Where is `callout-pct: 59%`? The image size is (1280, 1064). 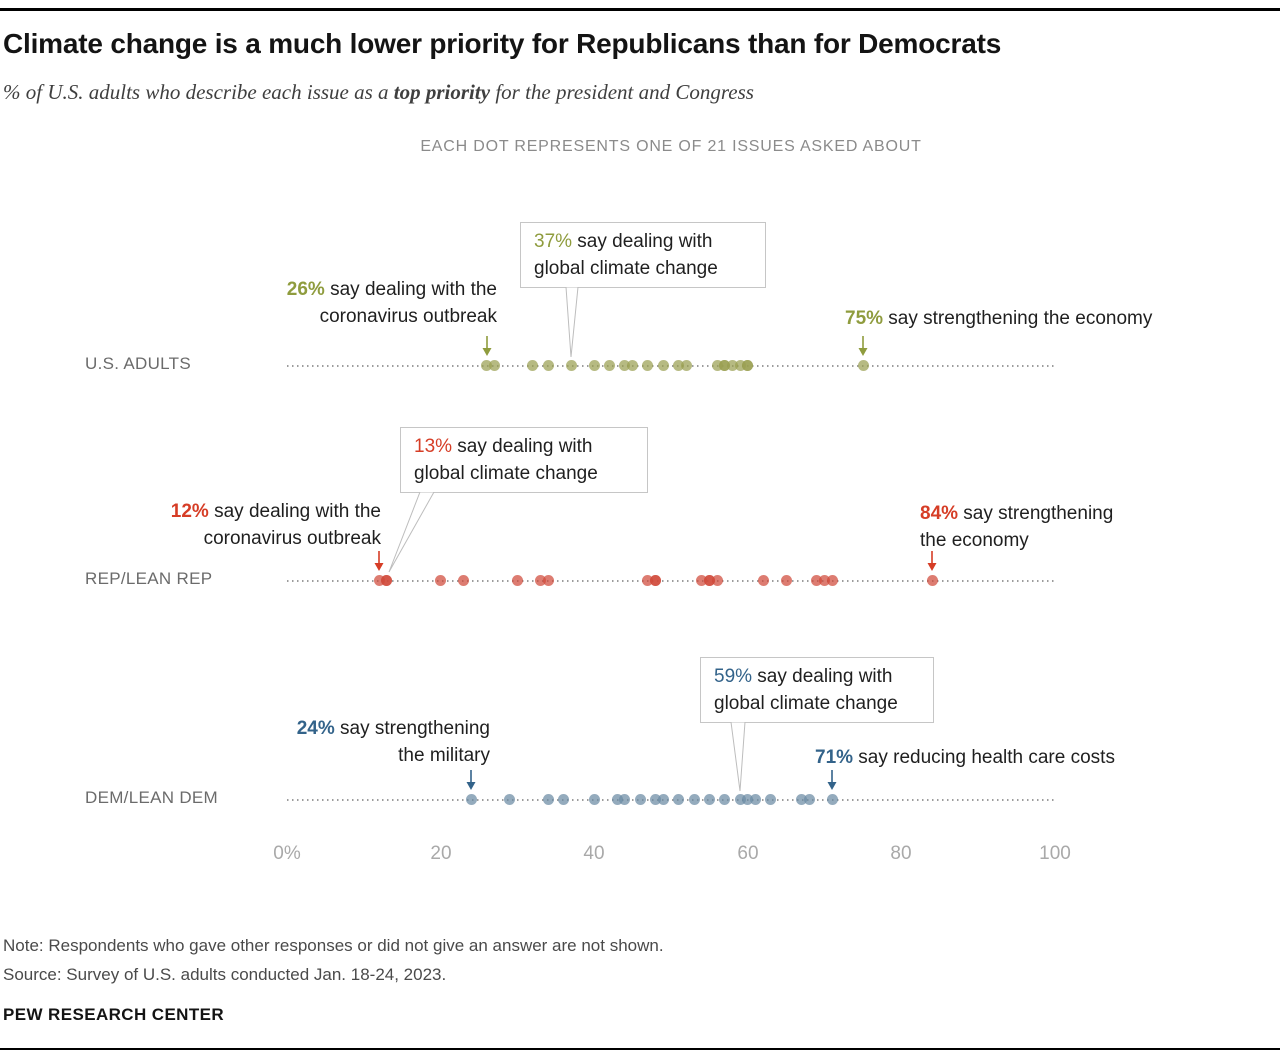 callout-pct: 59% is located at coordinates (733, 676).